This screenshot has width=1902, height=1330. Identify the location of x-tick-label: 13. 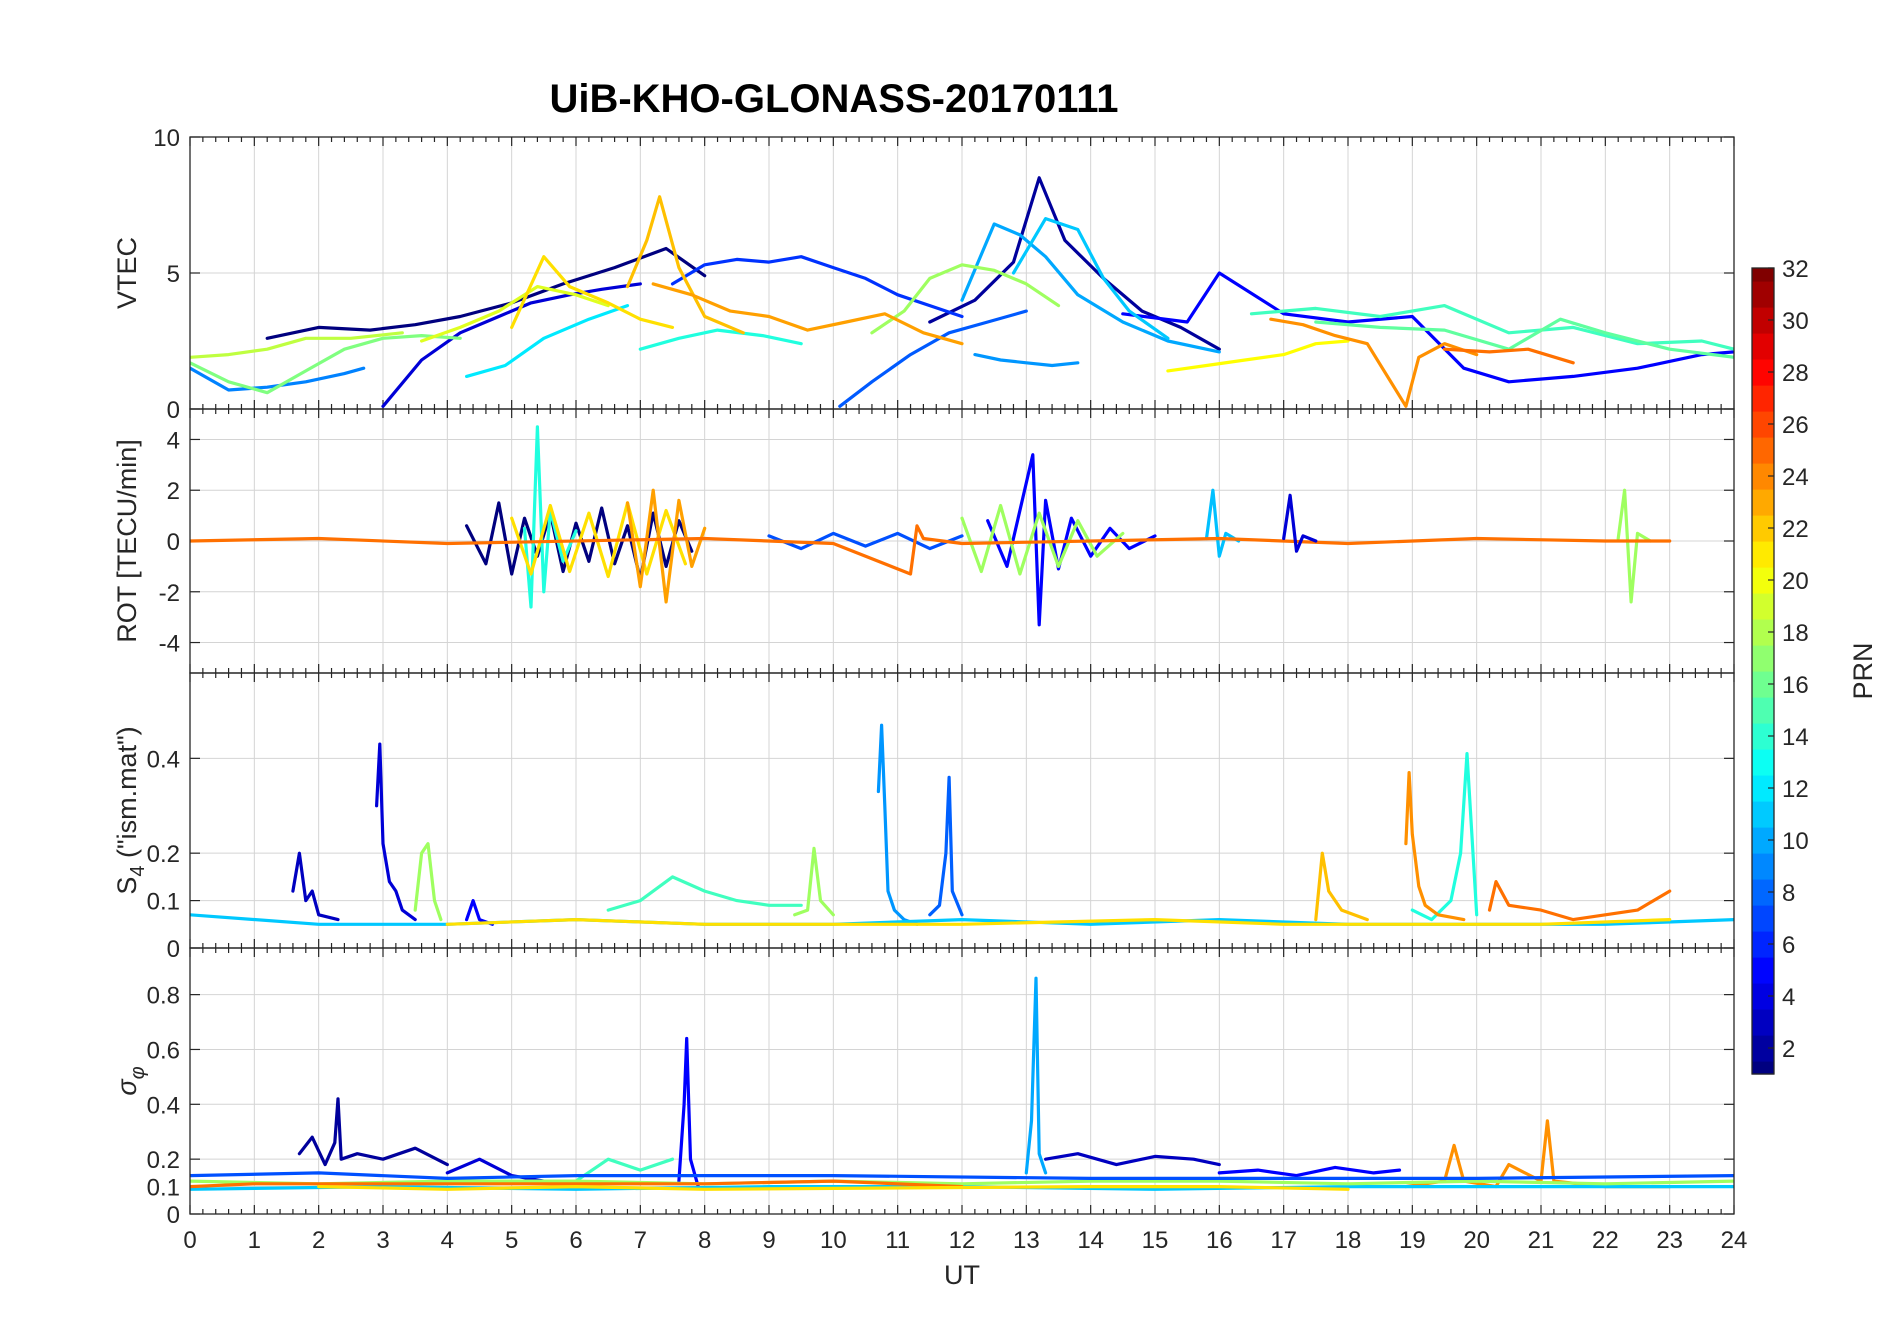
(1026, 1240).